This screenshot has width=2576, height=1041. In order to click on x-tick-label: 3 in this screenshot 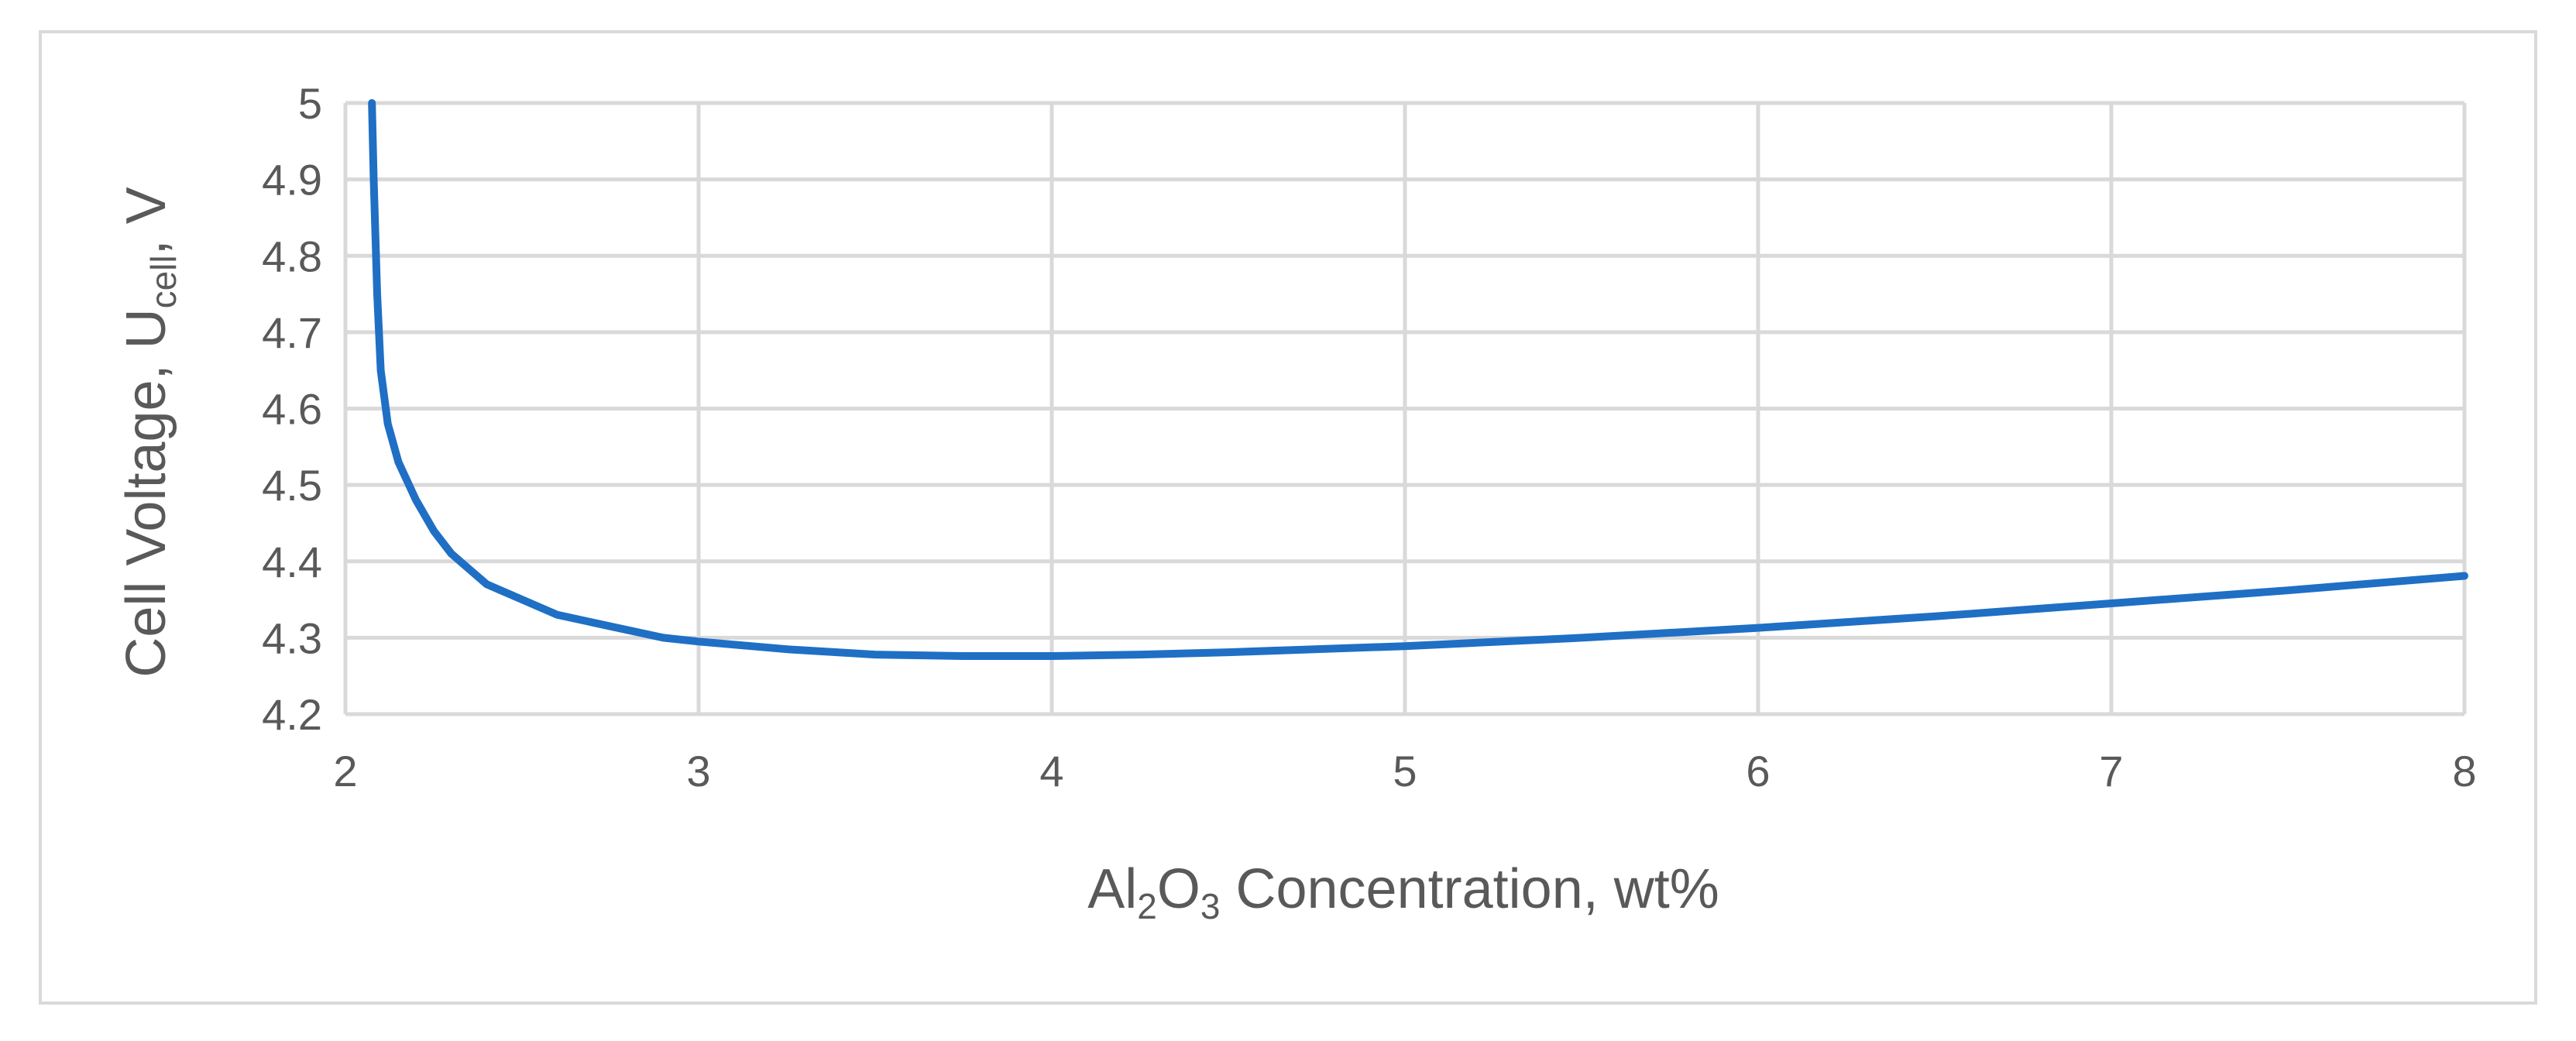, I will do `click(698, 771)`.